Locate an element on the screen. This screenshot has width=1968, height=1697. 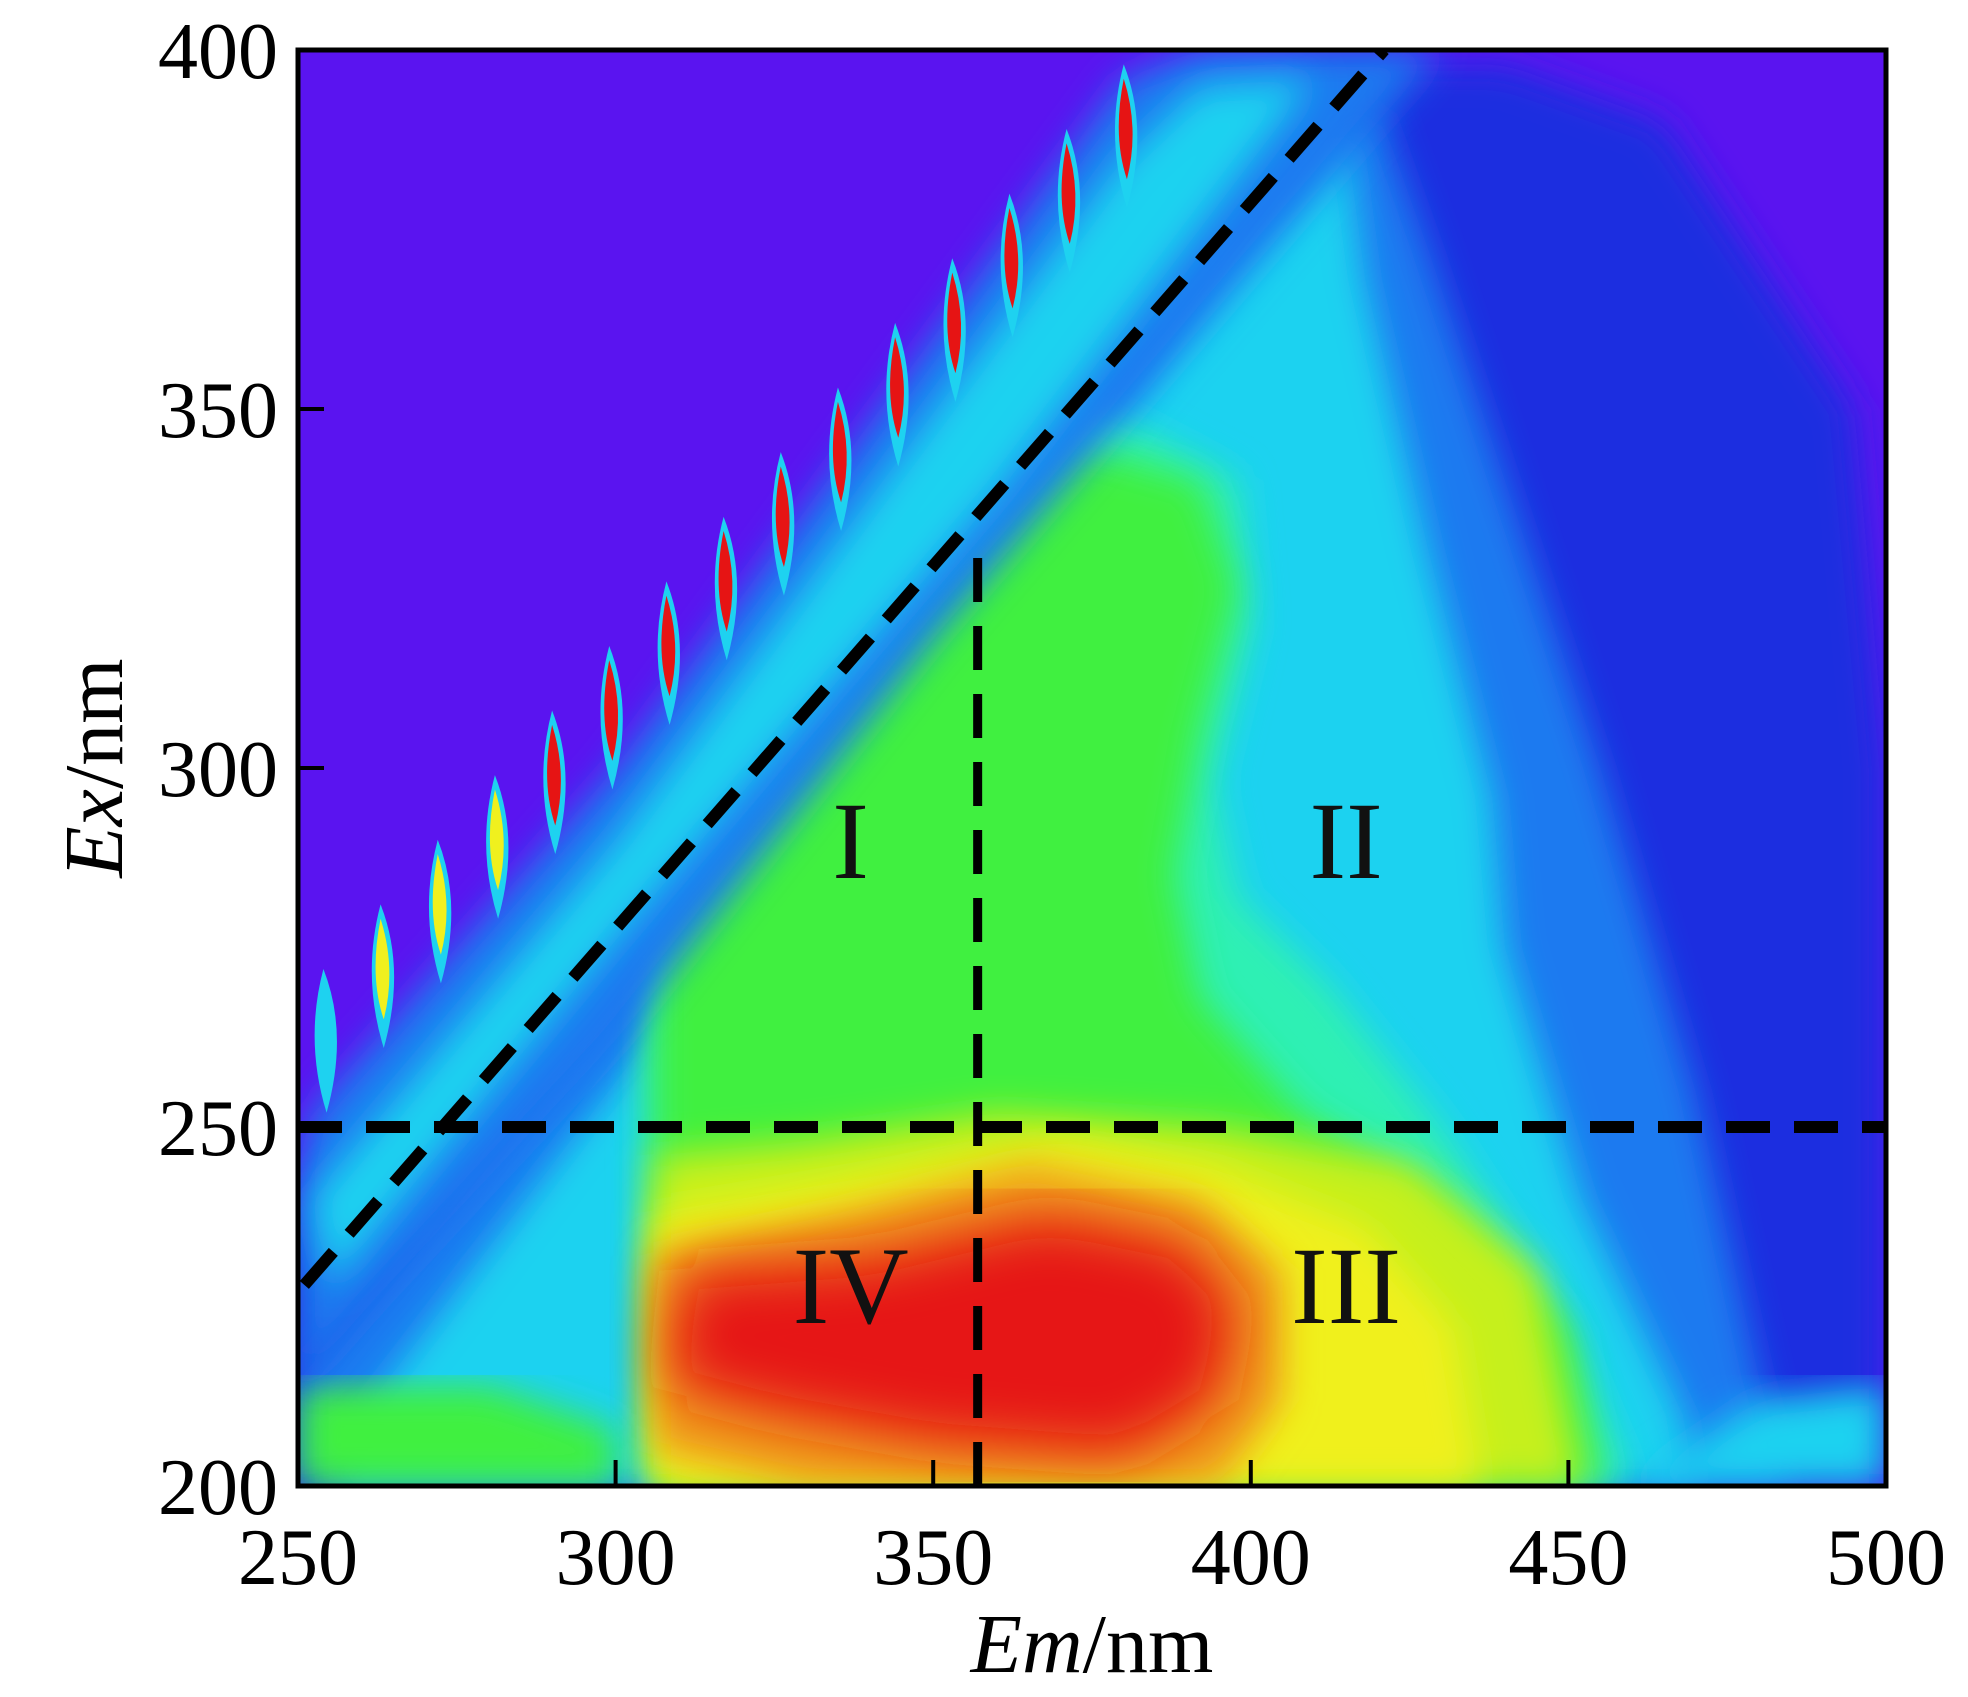
x-axis-title-italic: Em is located at coordinates (1026, 1644).